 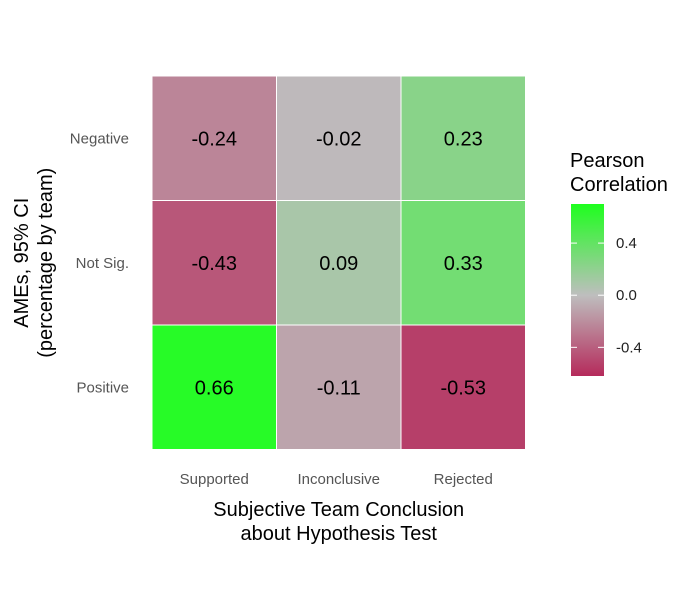 What do you see at coordinates (626, 243) in the screenshot?
I see `legend-tick-label: 0.4` at bounding box center [626, 243].